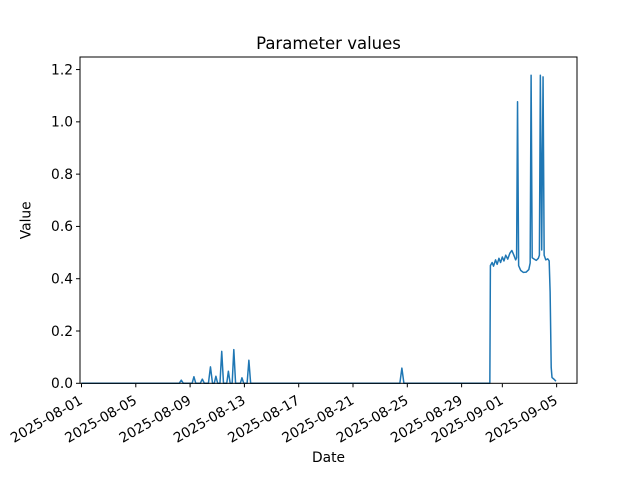 This screenshot has width=640, height=484. Describe the element at coordinates (62, 332) in the screenshot. I see `y-tick-label: 0.2` at that location.